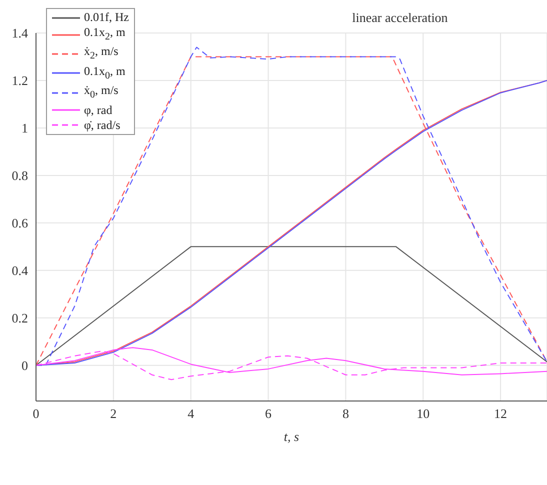 The width and height of the screenshot is (547, 485). Describe the element at coordinates (25, 128) in the screenshot. I see `y-tick-label: 1` at that location.